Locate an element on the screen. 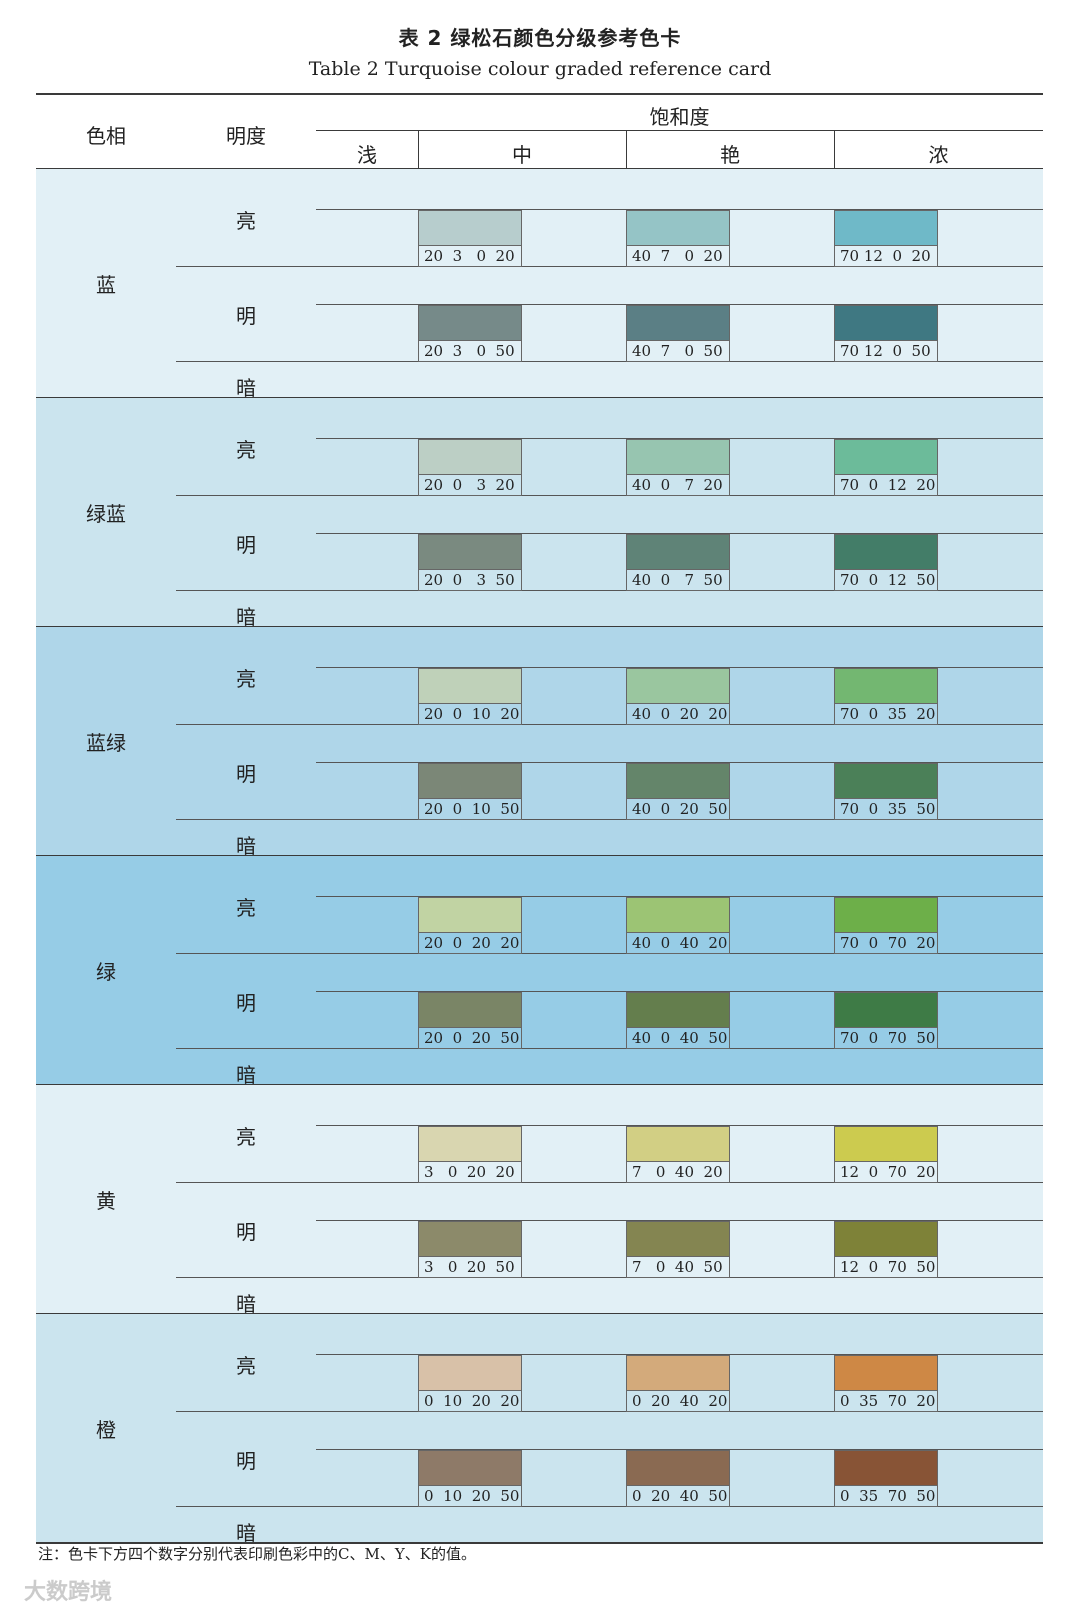  color-swatch: 40 0 40 20 is located at coordinates (678, 925).